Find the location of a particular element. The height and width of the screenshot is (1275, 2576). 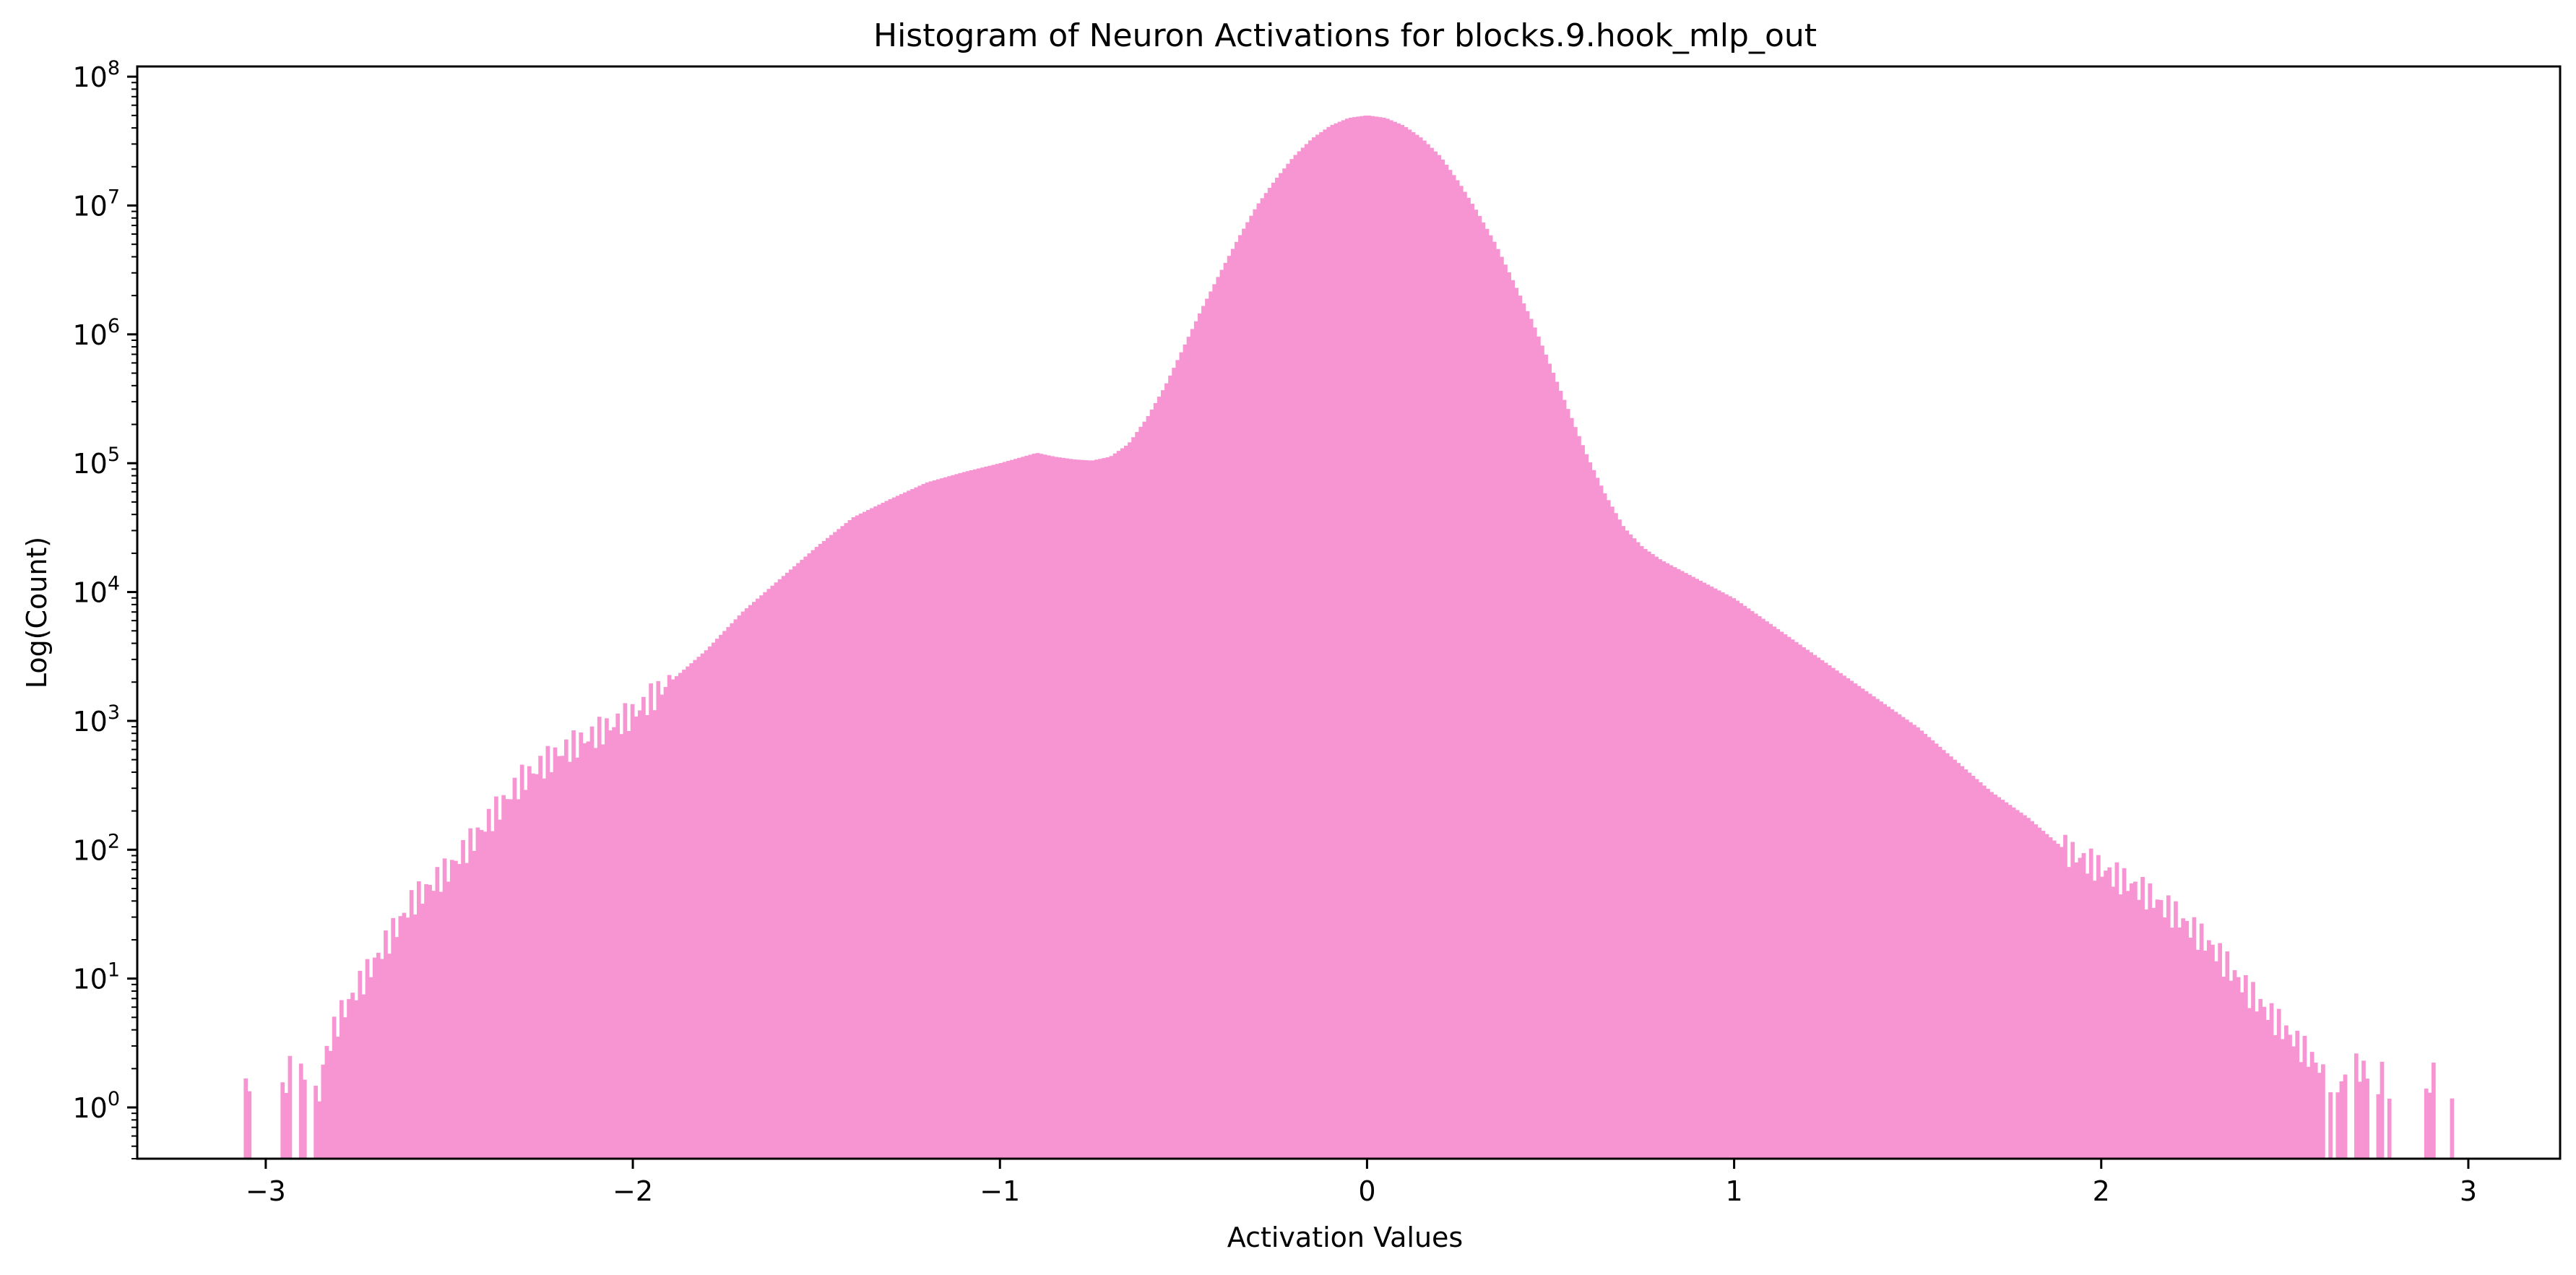

y-tick-exponent: 3 is located at coordinates (114, 712).